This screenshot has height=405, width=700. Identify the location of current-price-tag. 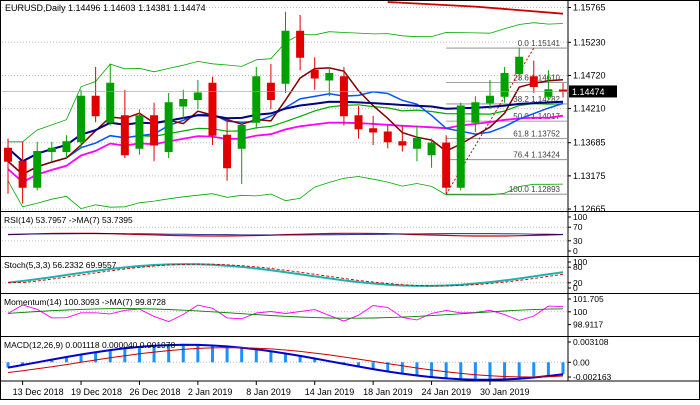
(593, 91).